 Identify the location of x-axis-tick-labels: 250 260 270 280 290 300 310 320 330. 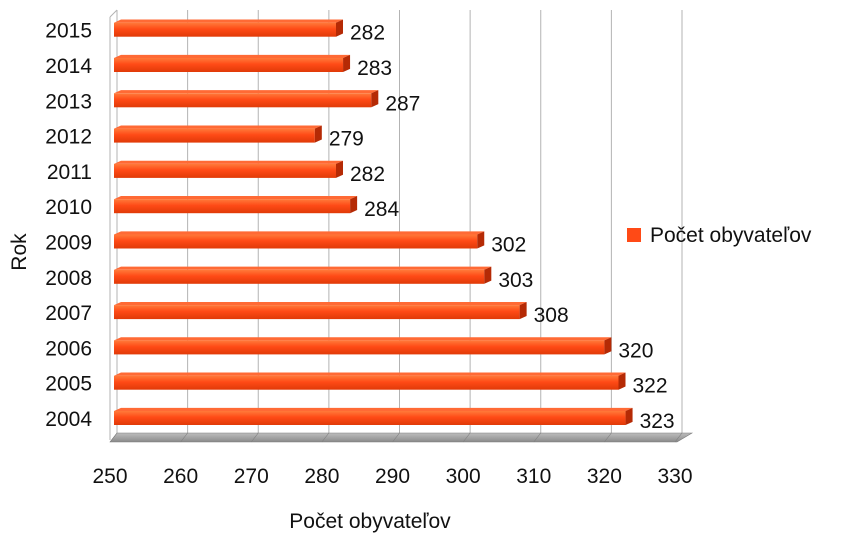
(392, 476).